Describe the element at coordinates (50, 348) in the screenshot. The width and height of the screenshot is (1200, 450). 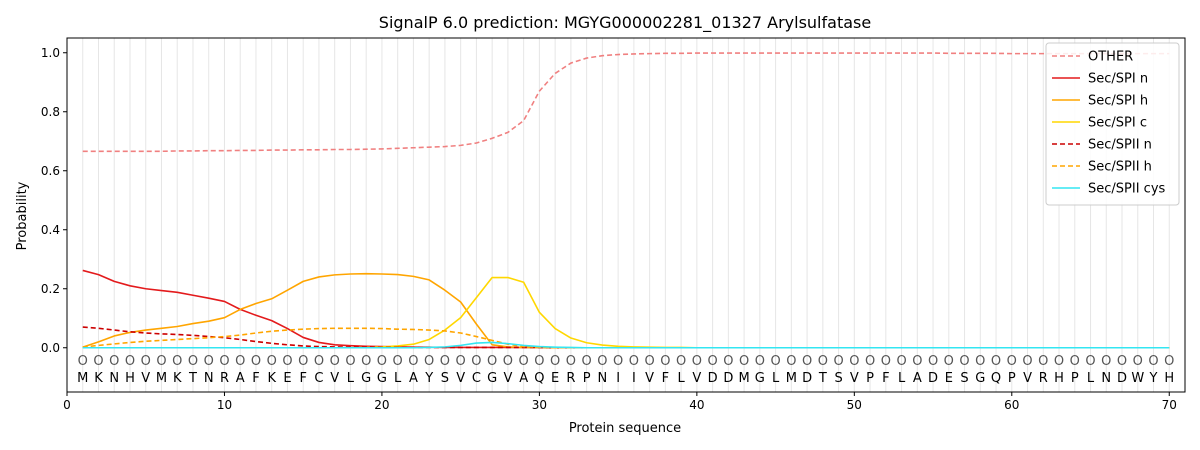
I see `y-tick-label: 0.0` at that location.